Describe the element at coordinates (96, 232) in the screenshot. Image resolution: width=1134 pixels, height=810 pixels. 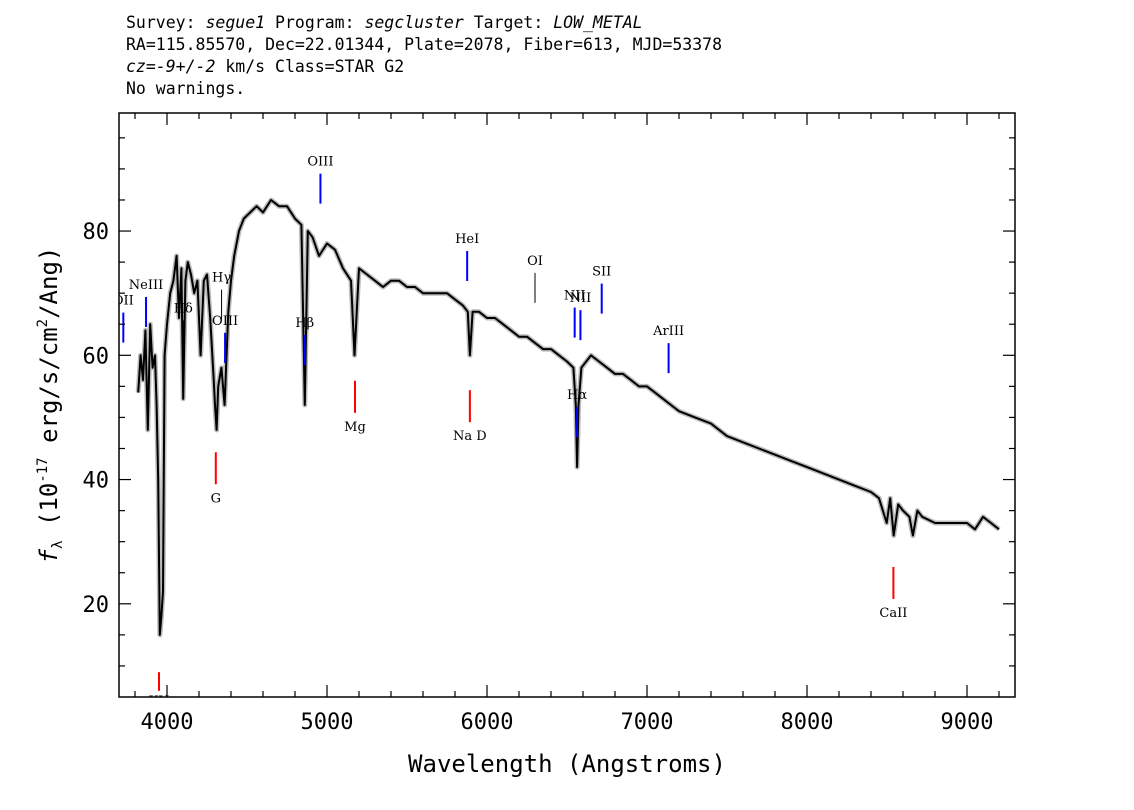
I see `y-tick-label: 80` at that location.